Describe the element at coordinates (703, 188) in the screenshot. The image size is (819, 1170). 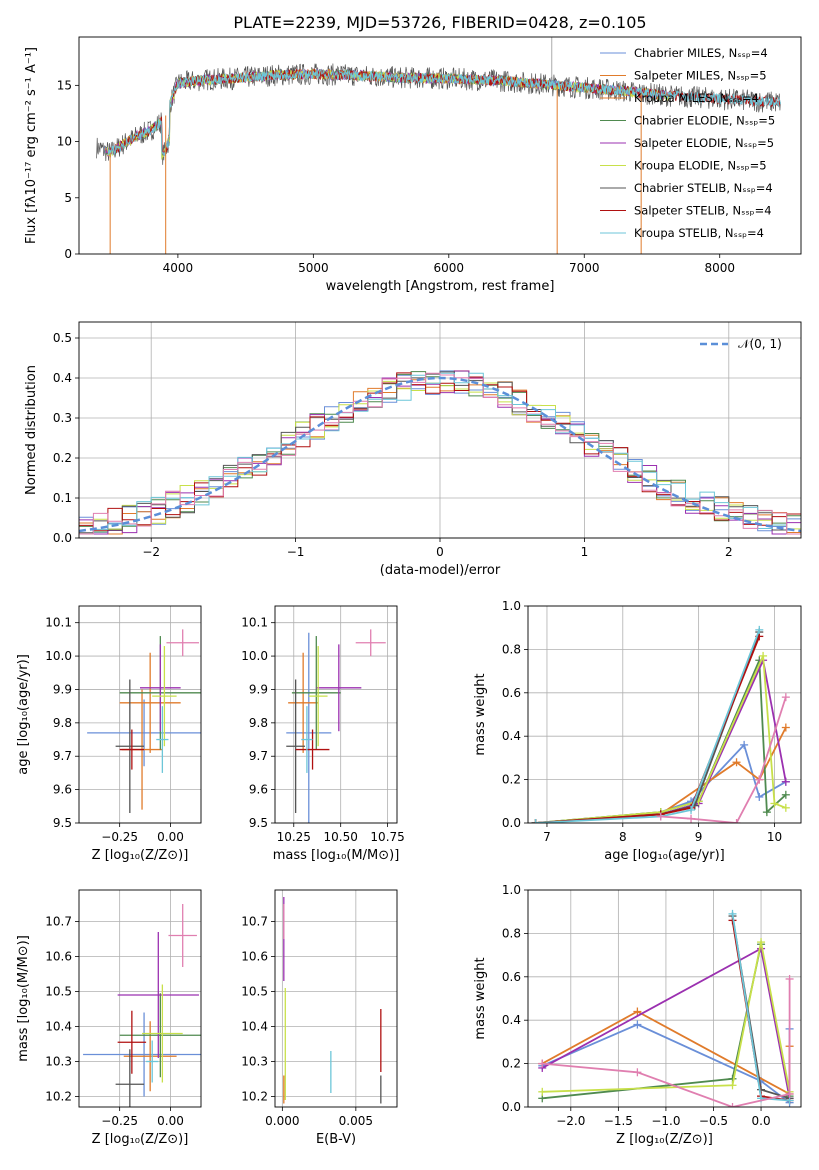
I see `legend-entry: Chabrier STELIB, Nₛₛₚ=4` at that location.